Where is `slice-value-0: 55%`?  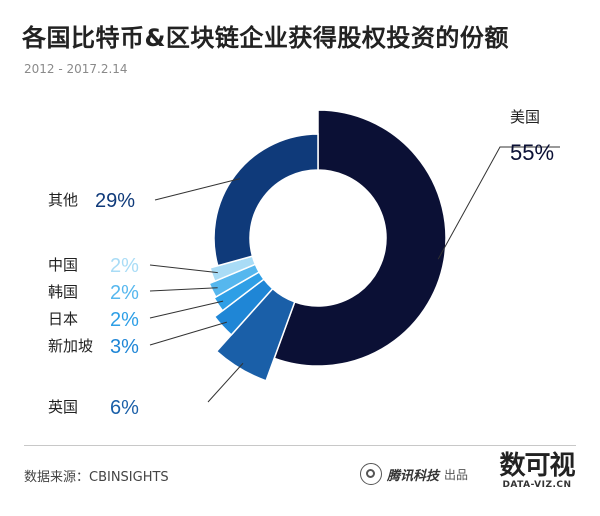 slice-value-0: 55% is located at coordinates (532, 152).